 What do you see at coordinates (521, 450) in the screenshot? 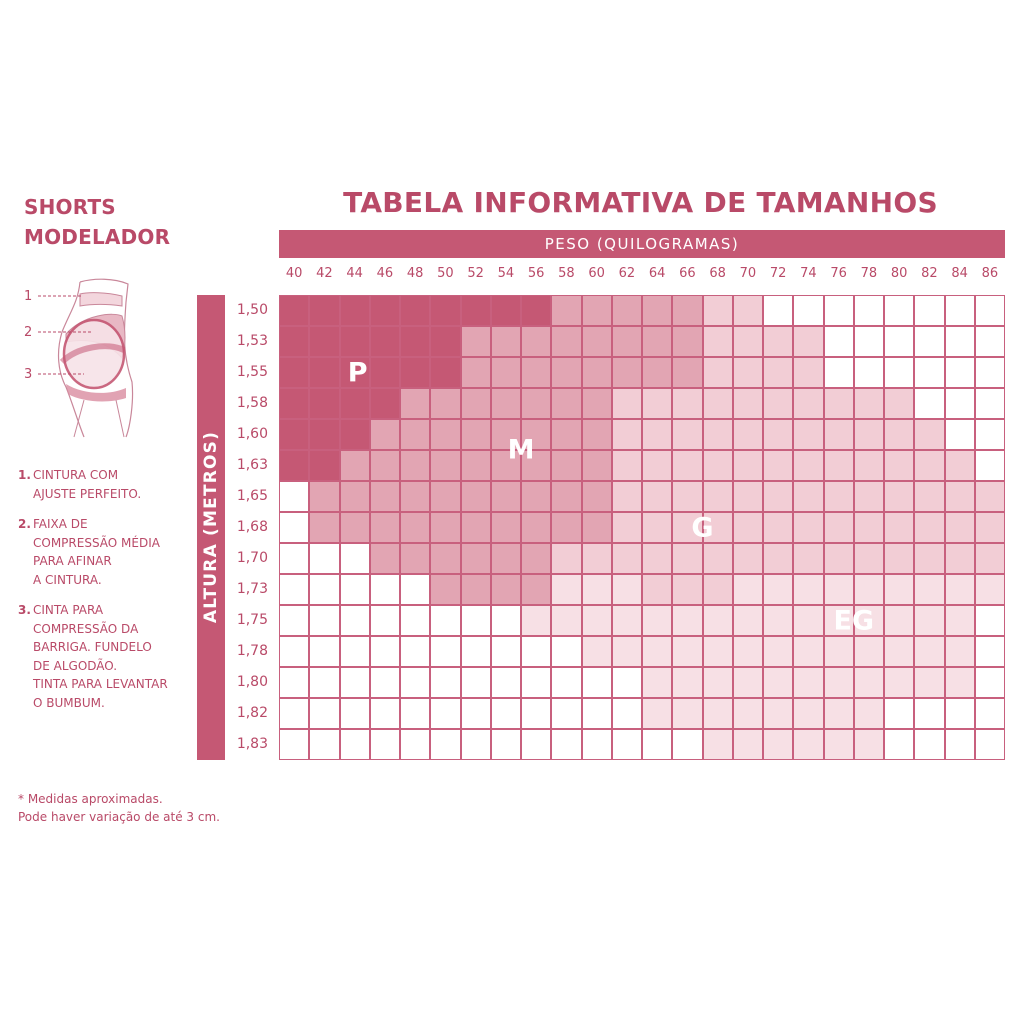
I see `size-label-m: M` at bounding box center [521, 450].